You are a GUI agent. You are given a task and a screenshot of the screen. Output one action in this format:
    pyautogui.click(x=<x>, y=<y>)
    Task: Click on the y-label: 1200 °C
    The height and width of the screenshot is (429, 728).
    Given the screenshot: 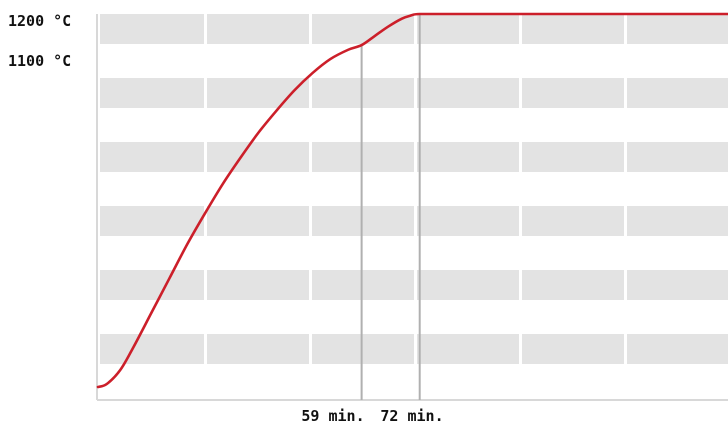 What is the action you would take?
    pyautogui.click(x=39, y=21)
    